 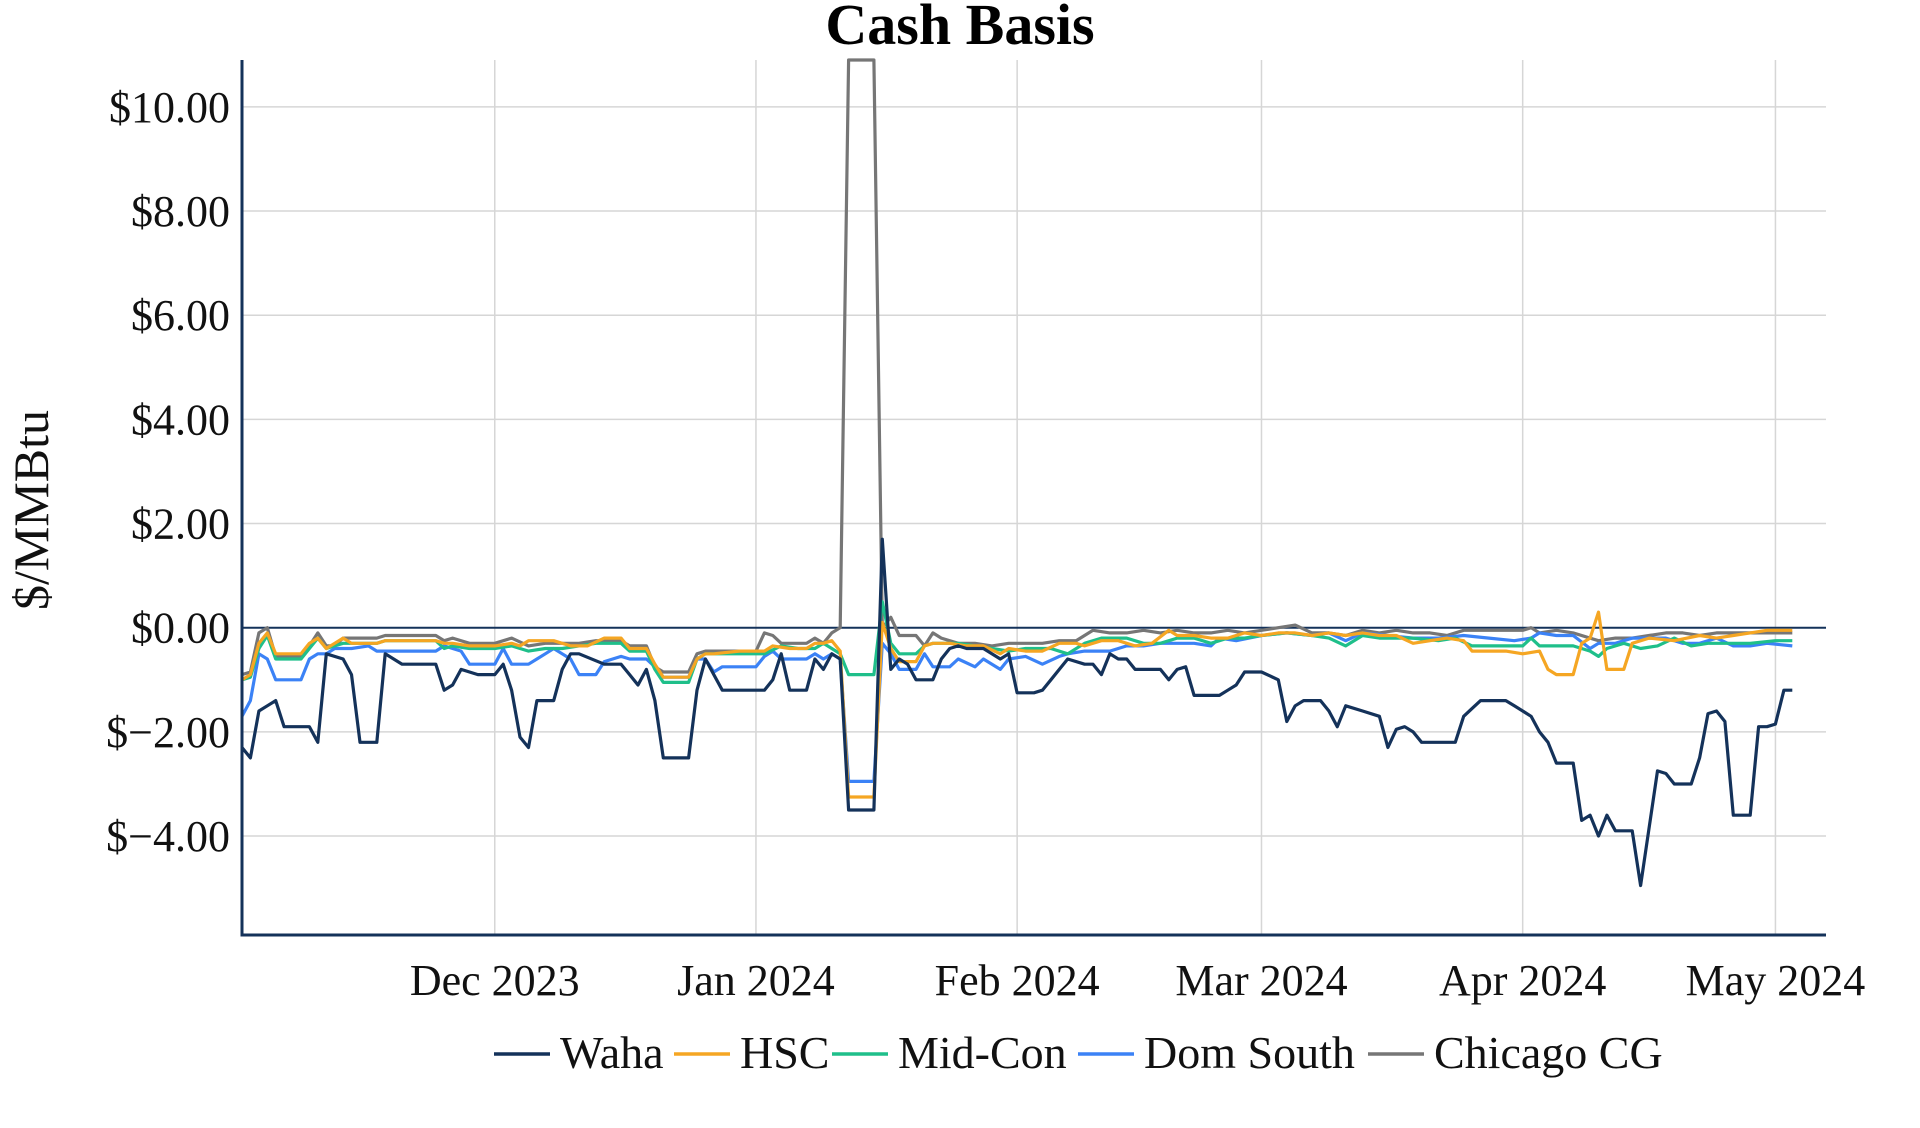 What do you see at coordinates (784, 1052) in the screenshot?
I see `legend-label-hsc: HSC` at bounding box center [784, 1052].